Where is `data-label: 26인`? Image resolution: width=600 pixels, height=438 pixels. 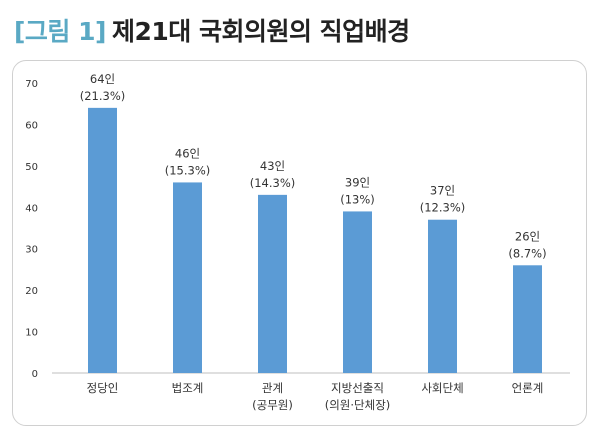 data-label: 26인 is located at coordinates (527, 236).